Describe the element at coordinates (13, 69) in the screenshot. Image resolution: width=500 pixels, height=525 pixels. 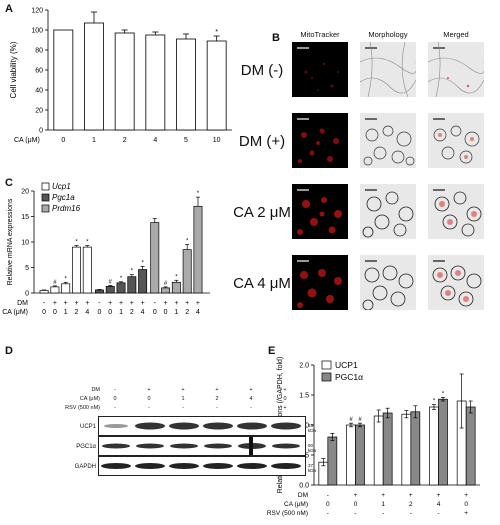
I see `y-axis-label: Cell viability (%)` at that location.